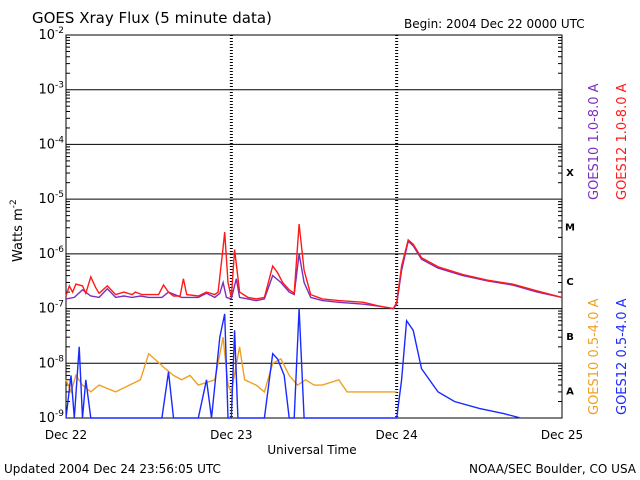 The height and width of the screenshot is (480, 640). Describe the element at coordinates (51, 226) in the screenshot. I see `y-axis-tick-labels: 10⁻² 10⁻³ 10⁻⁴ 10⁻⁵ 10⁻⁶ 10⁻⁷ 10⁻⁸ 10⁻⁹` at that location.